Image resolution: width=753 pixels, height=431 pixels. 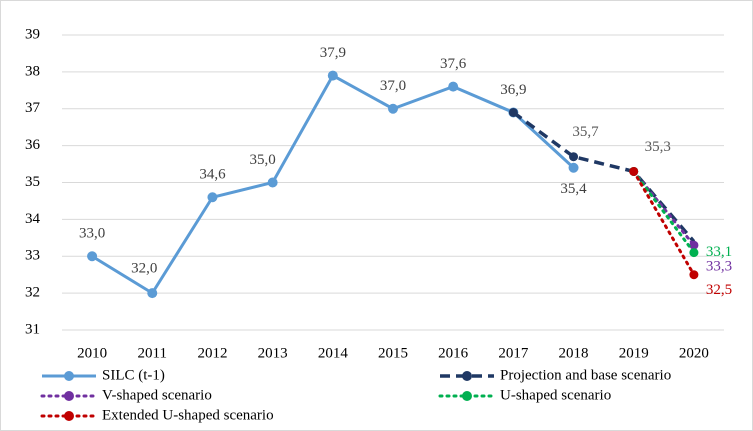 I want to click on data-label: 33,3, so click(x=719, y=267).